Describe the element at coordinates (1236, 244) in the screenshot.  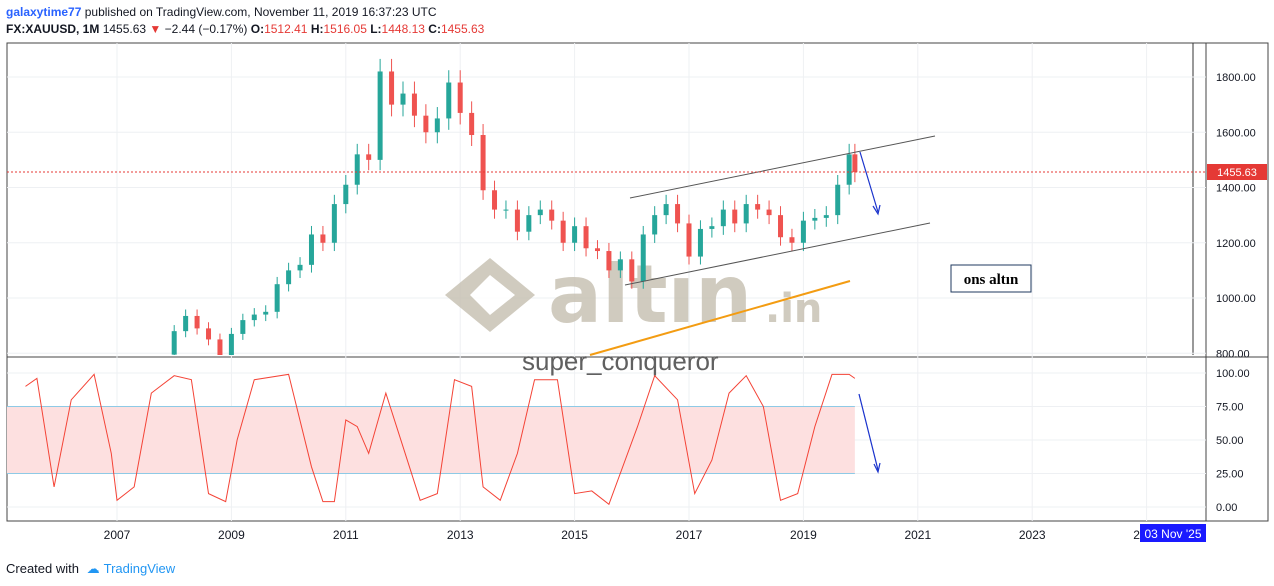
I see `price-tick-label: 1200.00` at that location.